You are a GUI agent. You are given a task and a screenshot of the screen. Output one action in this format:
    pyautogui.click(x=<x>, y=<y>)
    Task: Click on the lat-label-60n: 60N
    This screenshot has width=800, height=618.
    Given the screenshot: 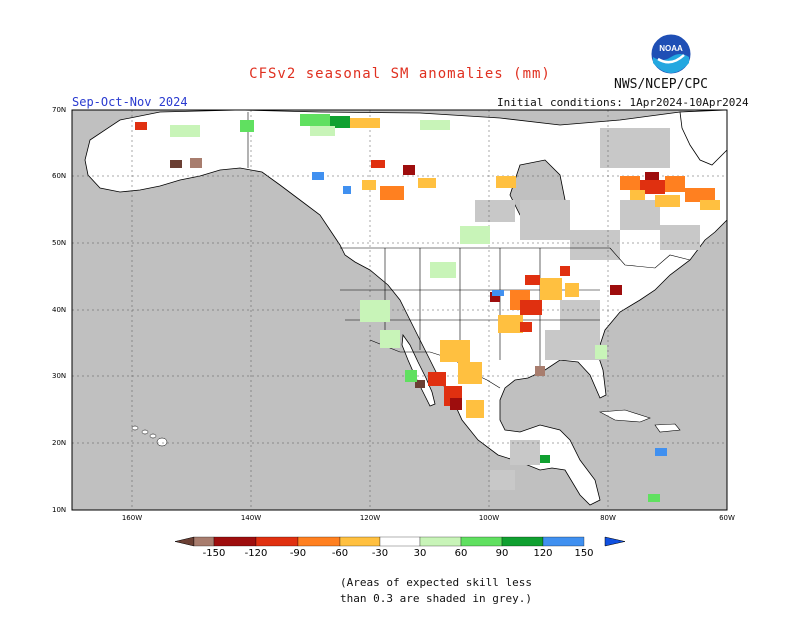 What is the action you would take?
    pyautogui.click(x=59, y=176)
    